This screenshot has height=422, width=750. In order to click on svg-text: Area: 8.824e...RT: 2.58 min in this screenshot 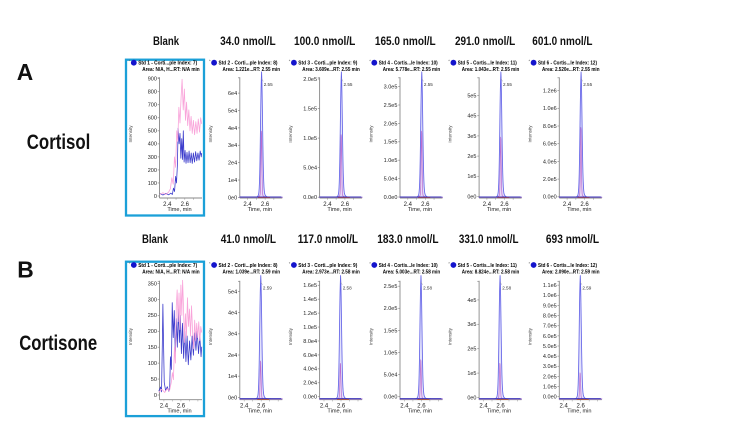, I will do `click(491, 273)`.